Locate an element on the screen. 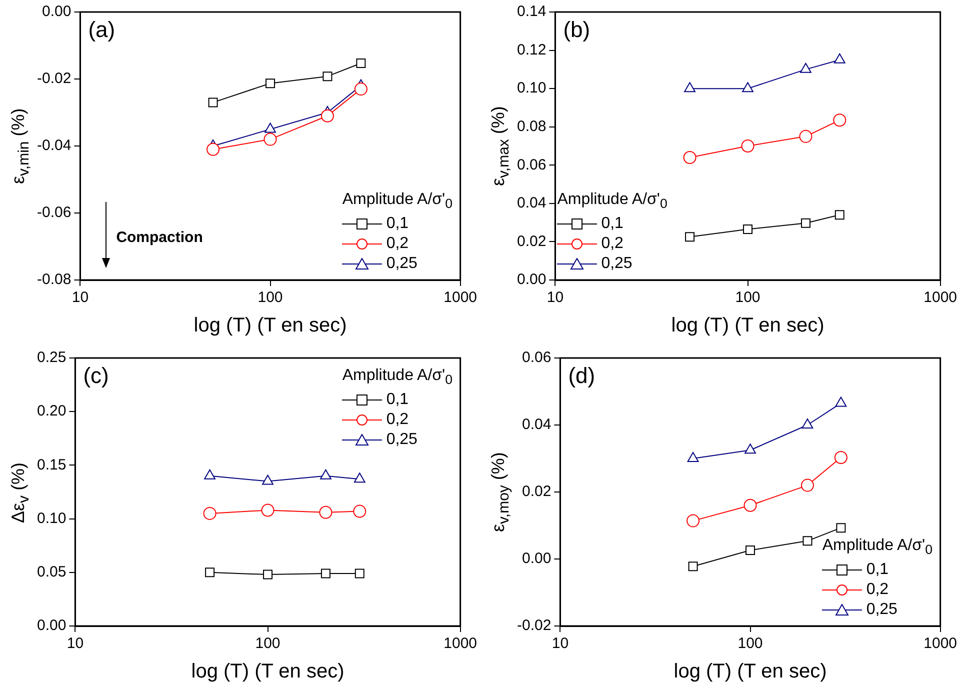  annotation: (c) is located at coordinates (96, 375).